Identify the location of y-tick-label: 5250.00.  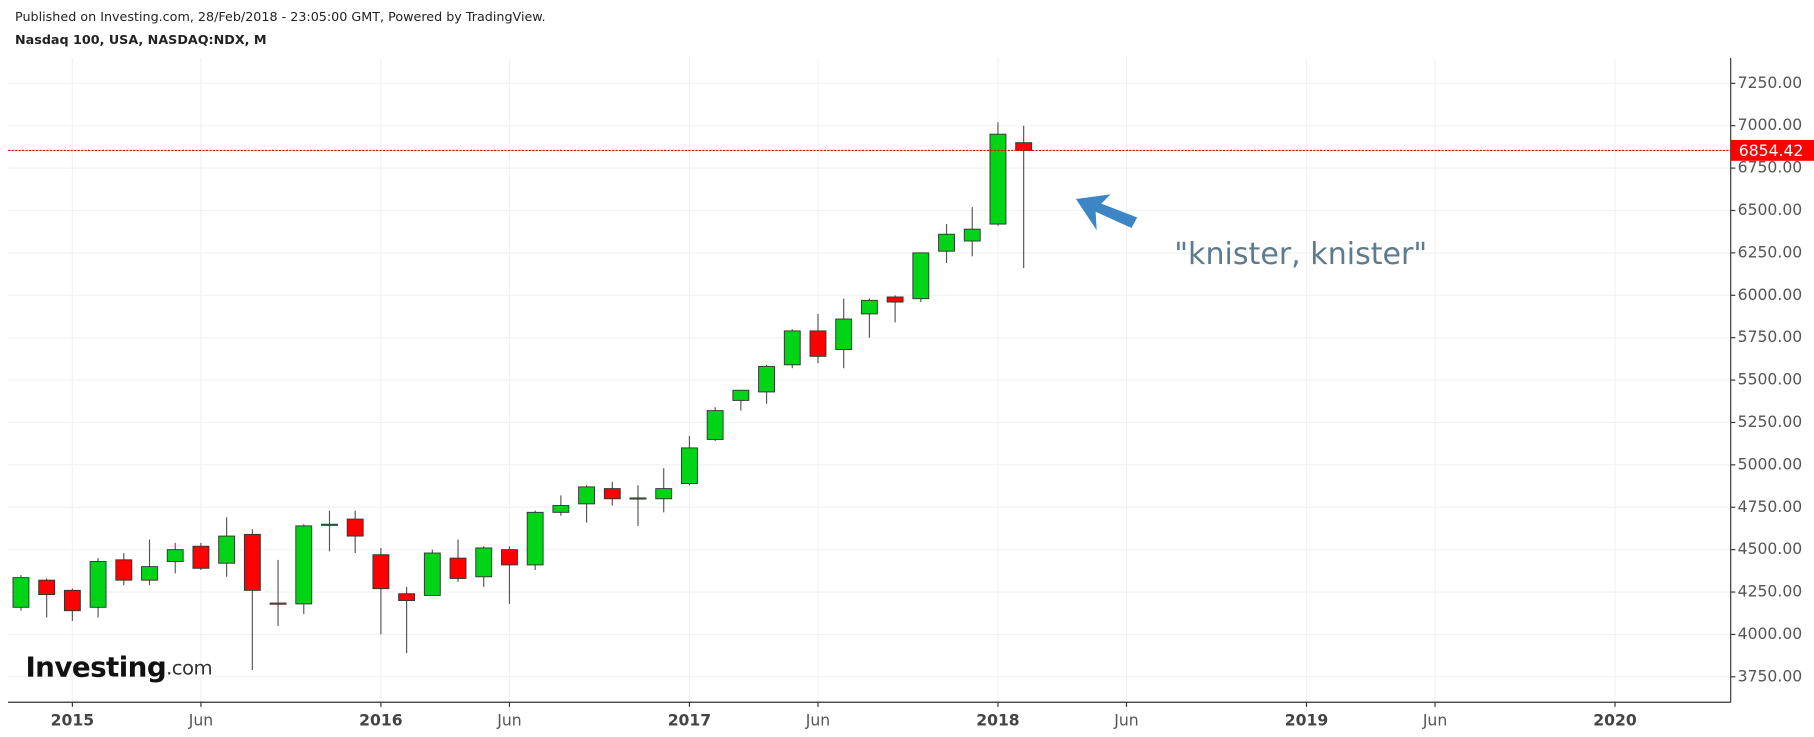
(1770, 422).